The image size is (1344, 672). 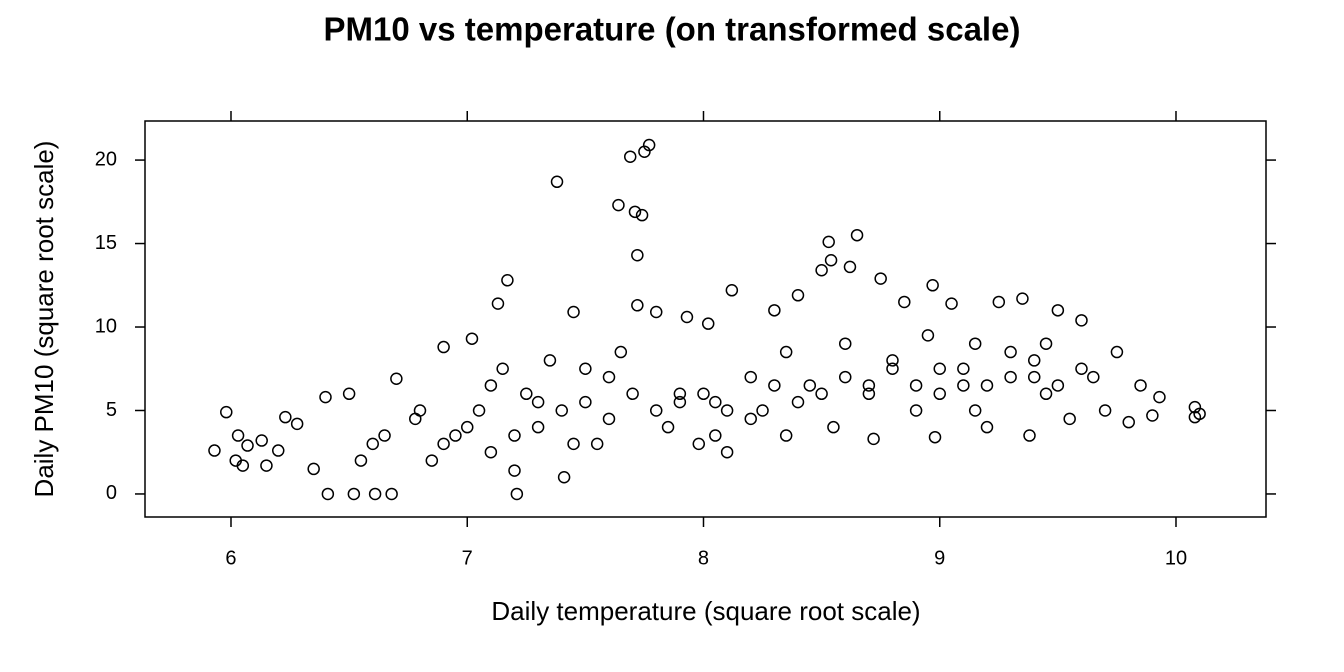 What do you see at coordinates (106, 159) in the screenshot?
I see `y-tick-label: 20` at bounding box center [106, 159].